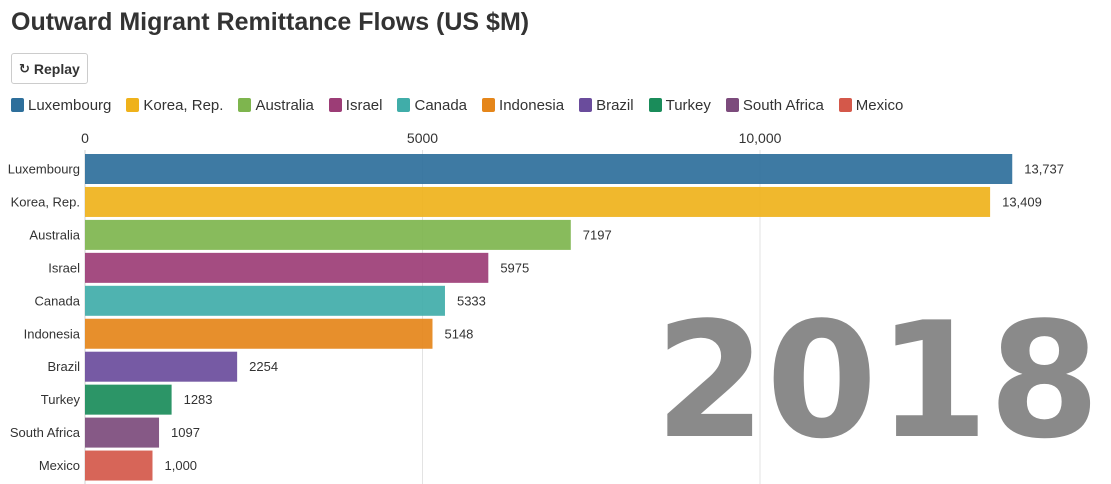 This screenshot has height=484, width=1111. I want to click on category-label: Turkey, so click(61, 399).